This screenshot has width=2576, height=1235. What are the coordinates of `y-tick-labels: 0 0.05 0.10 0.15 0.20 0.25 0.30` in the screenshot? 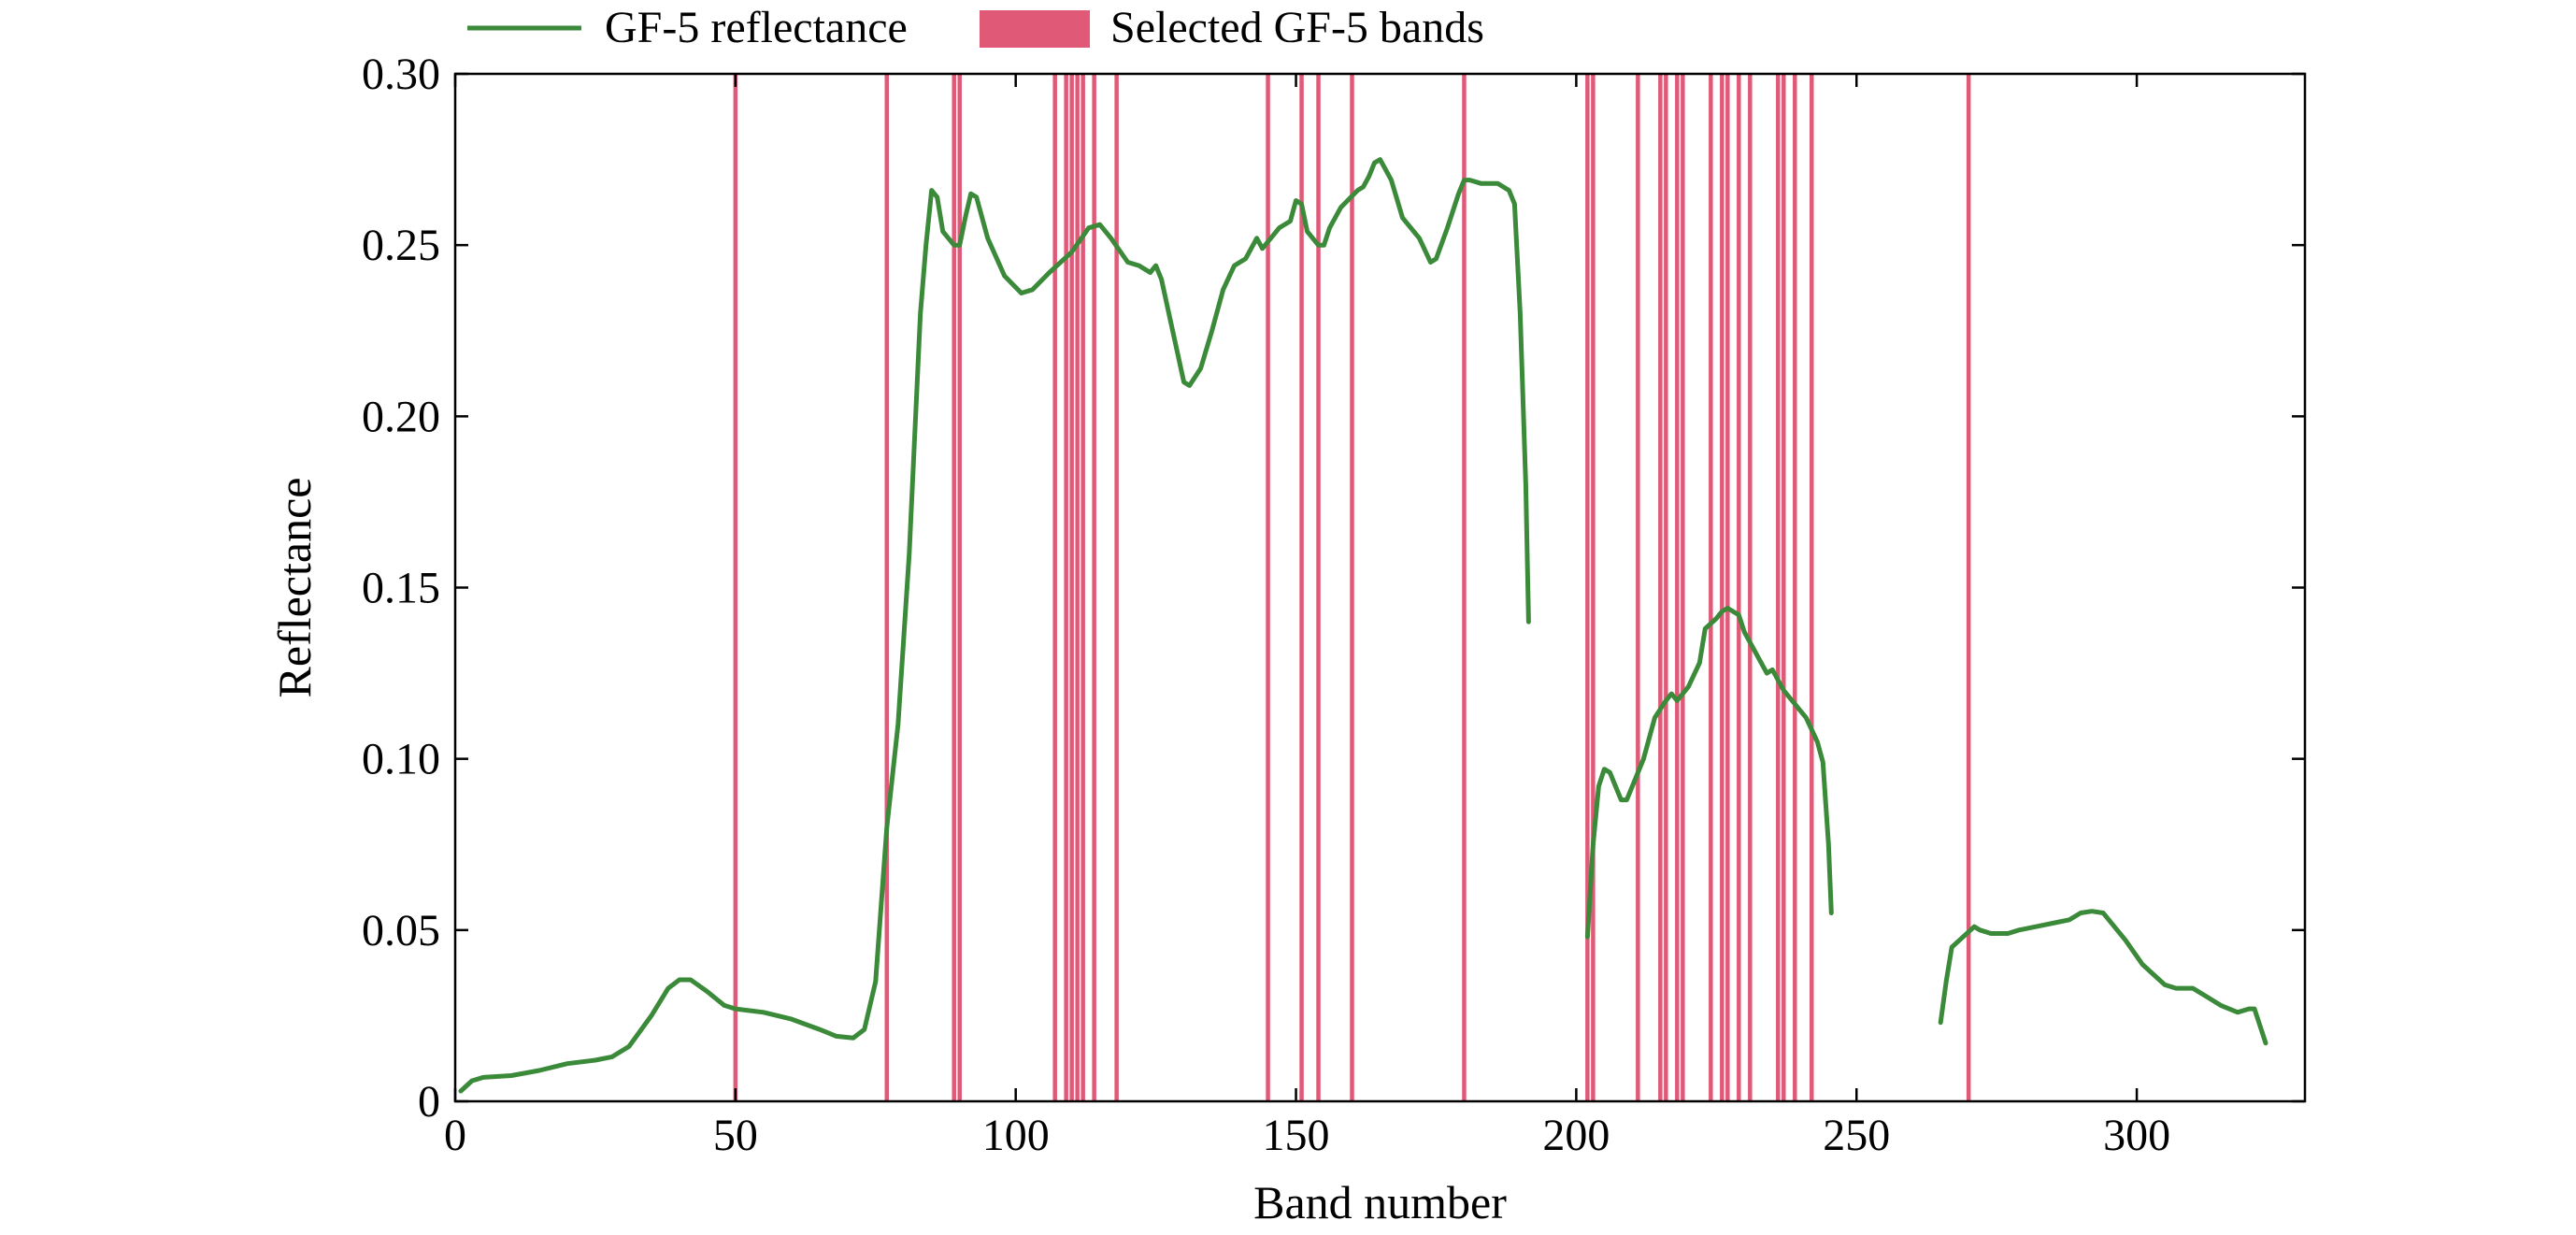 It's located at (401, 589).